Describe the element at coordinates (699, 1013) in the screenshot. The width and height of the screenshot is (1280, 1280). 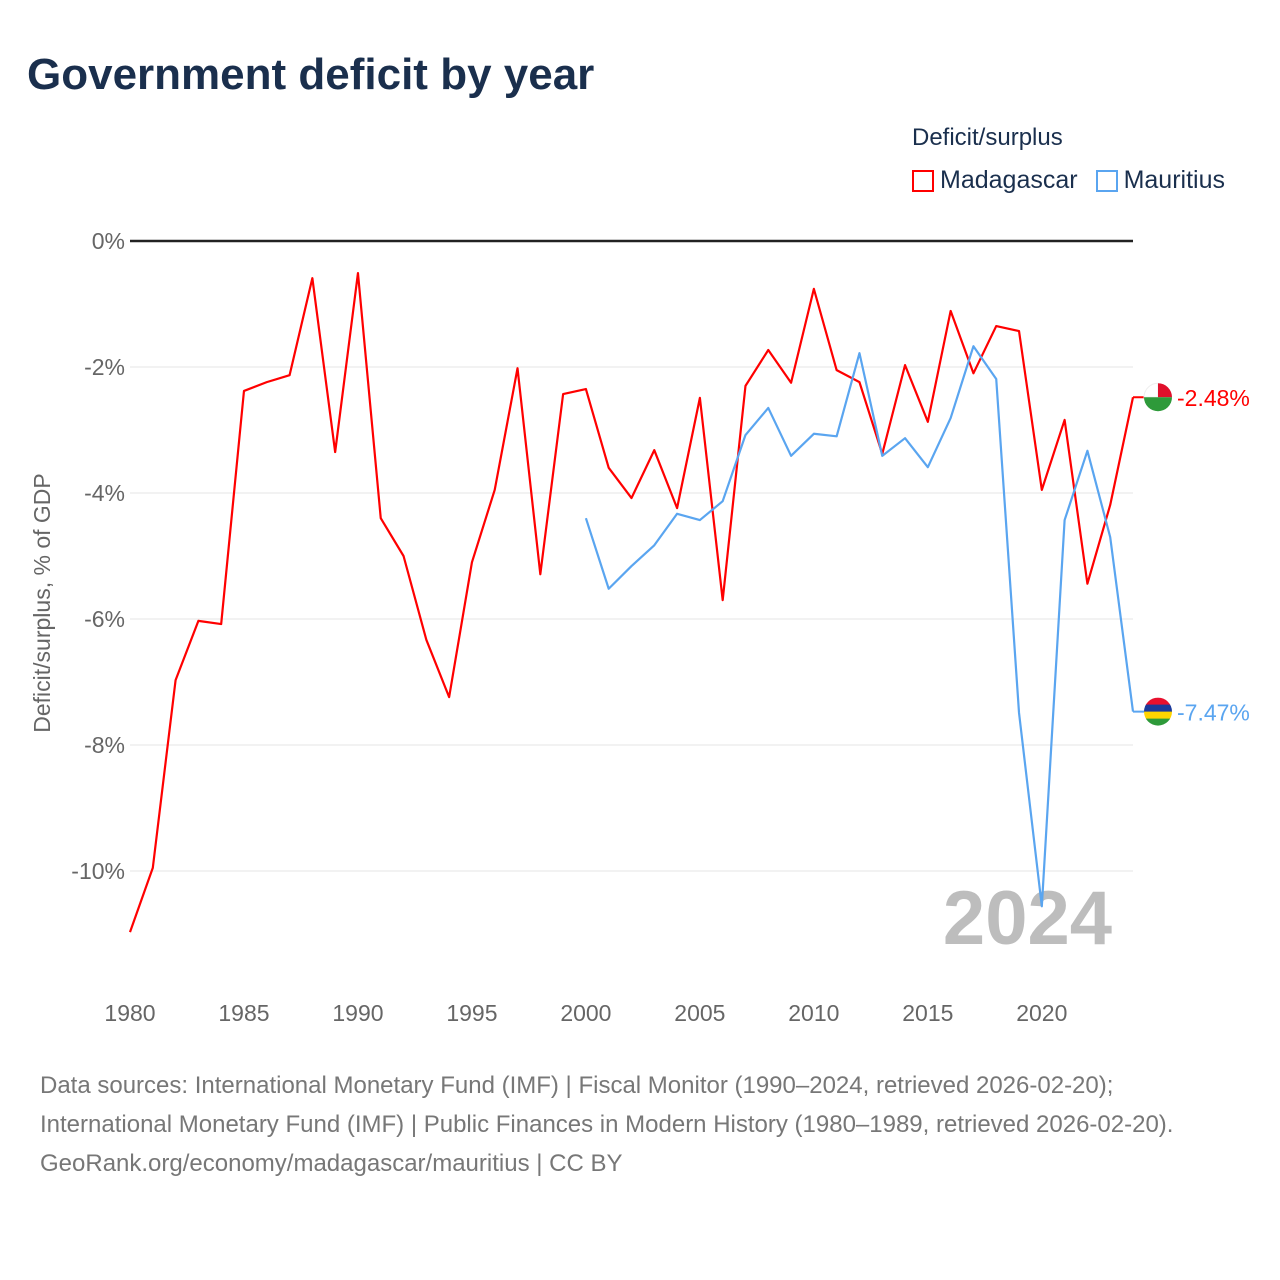
I see `x-tick-label: 2005` at that location.